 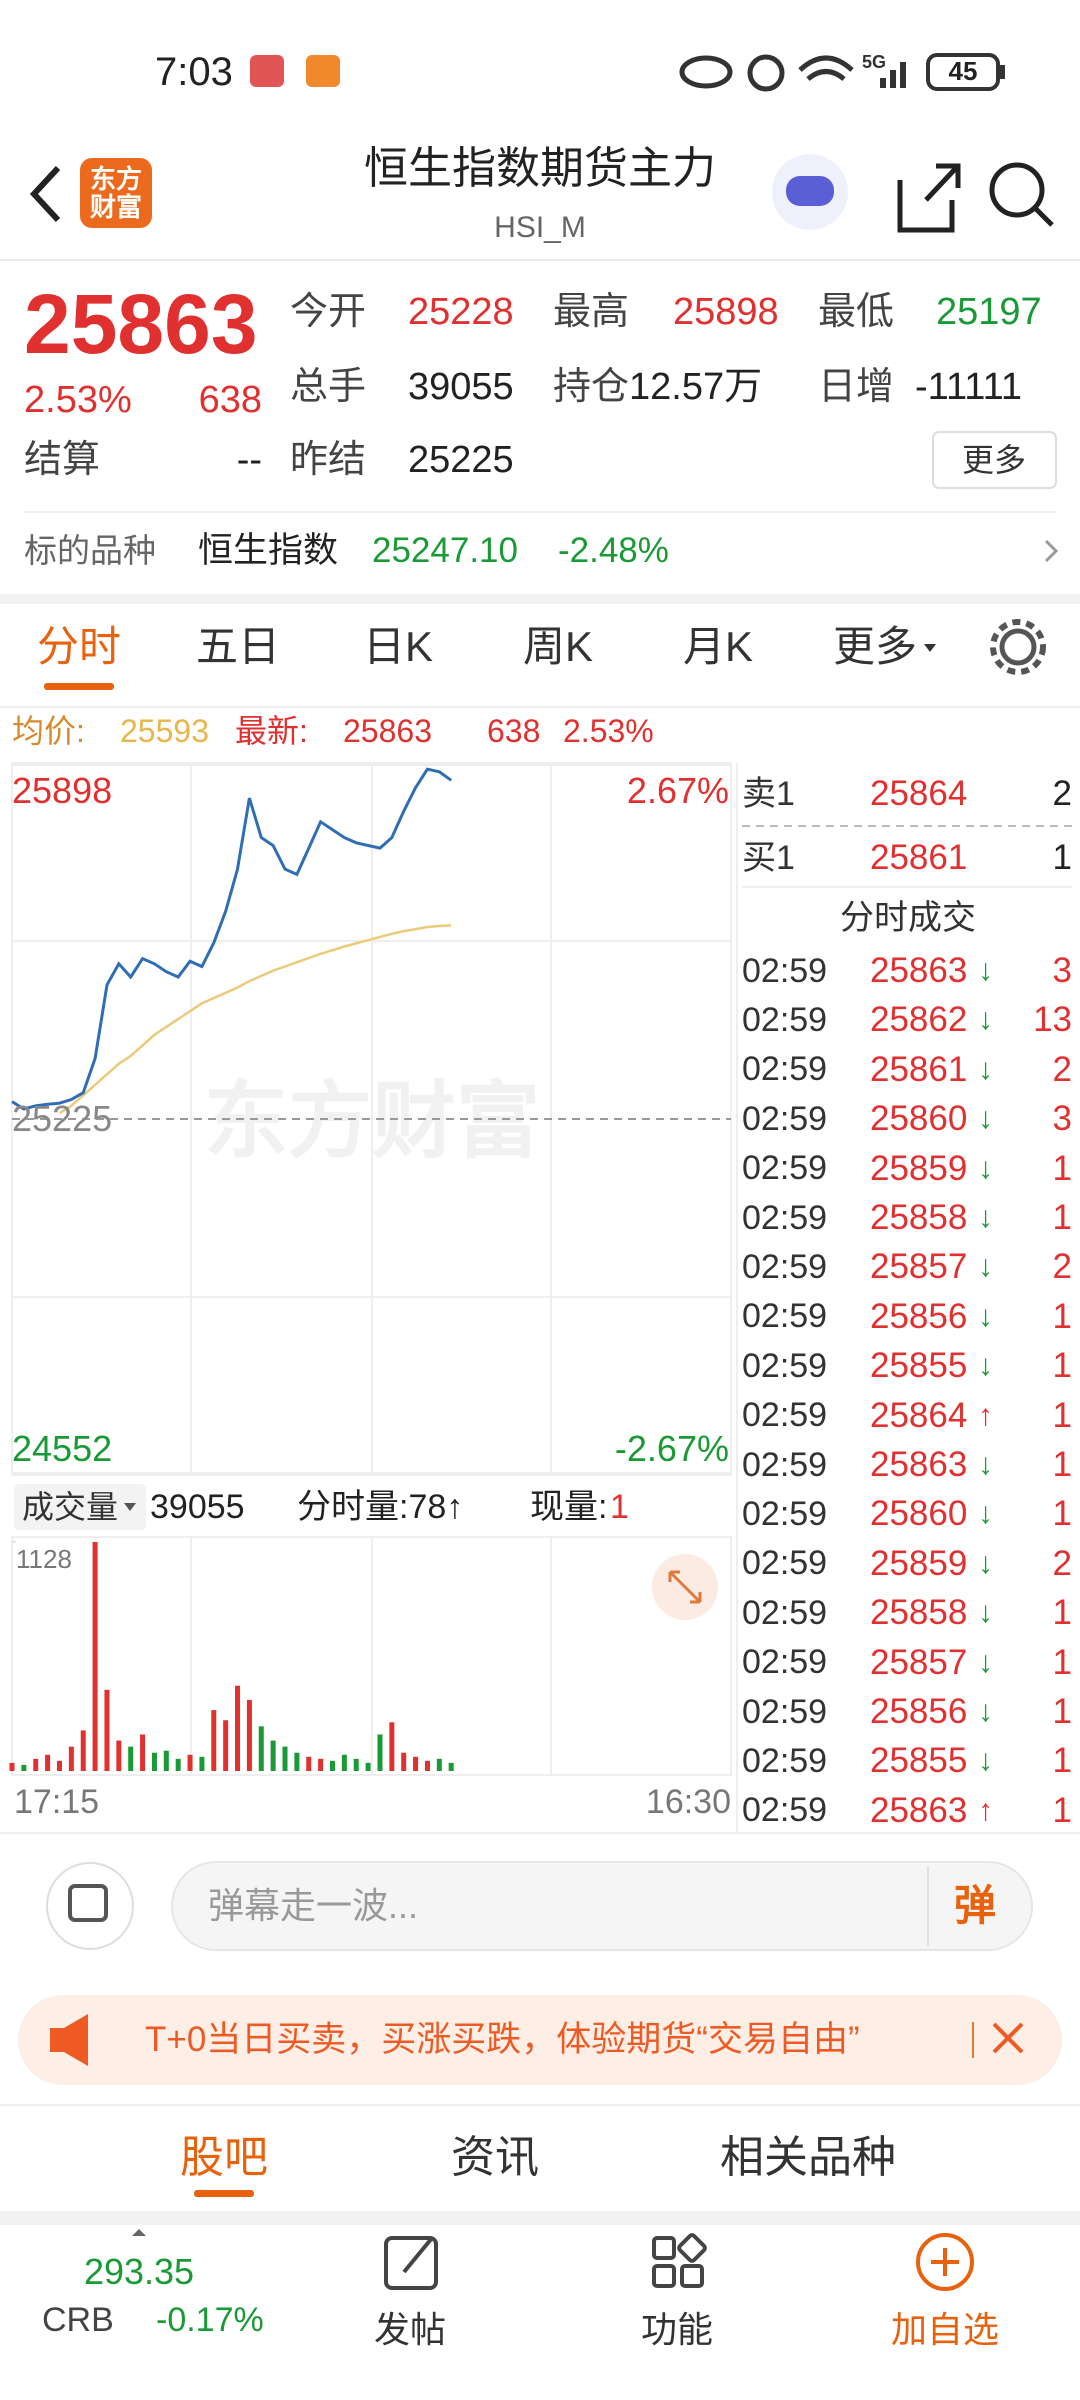 I want to click on field-value: 25197, so click(x=989, y=312).